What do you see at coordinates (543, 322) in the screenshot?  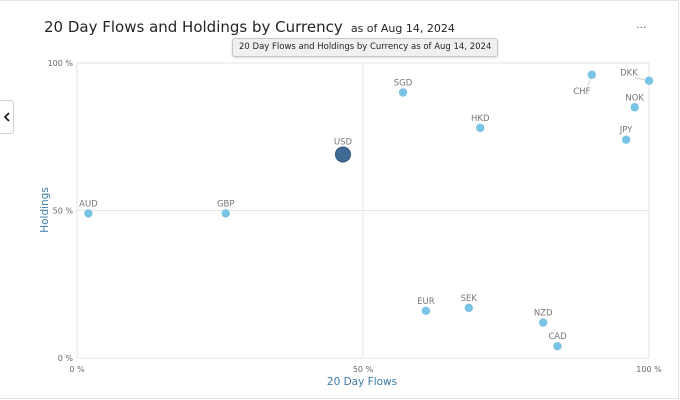 I see `scatter-point-nzd` at bounding box center [543, 322].